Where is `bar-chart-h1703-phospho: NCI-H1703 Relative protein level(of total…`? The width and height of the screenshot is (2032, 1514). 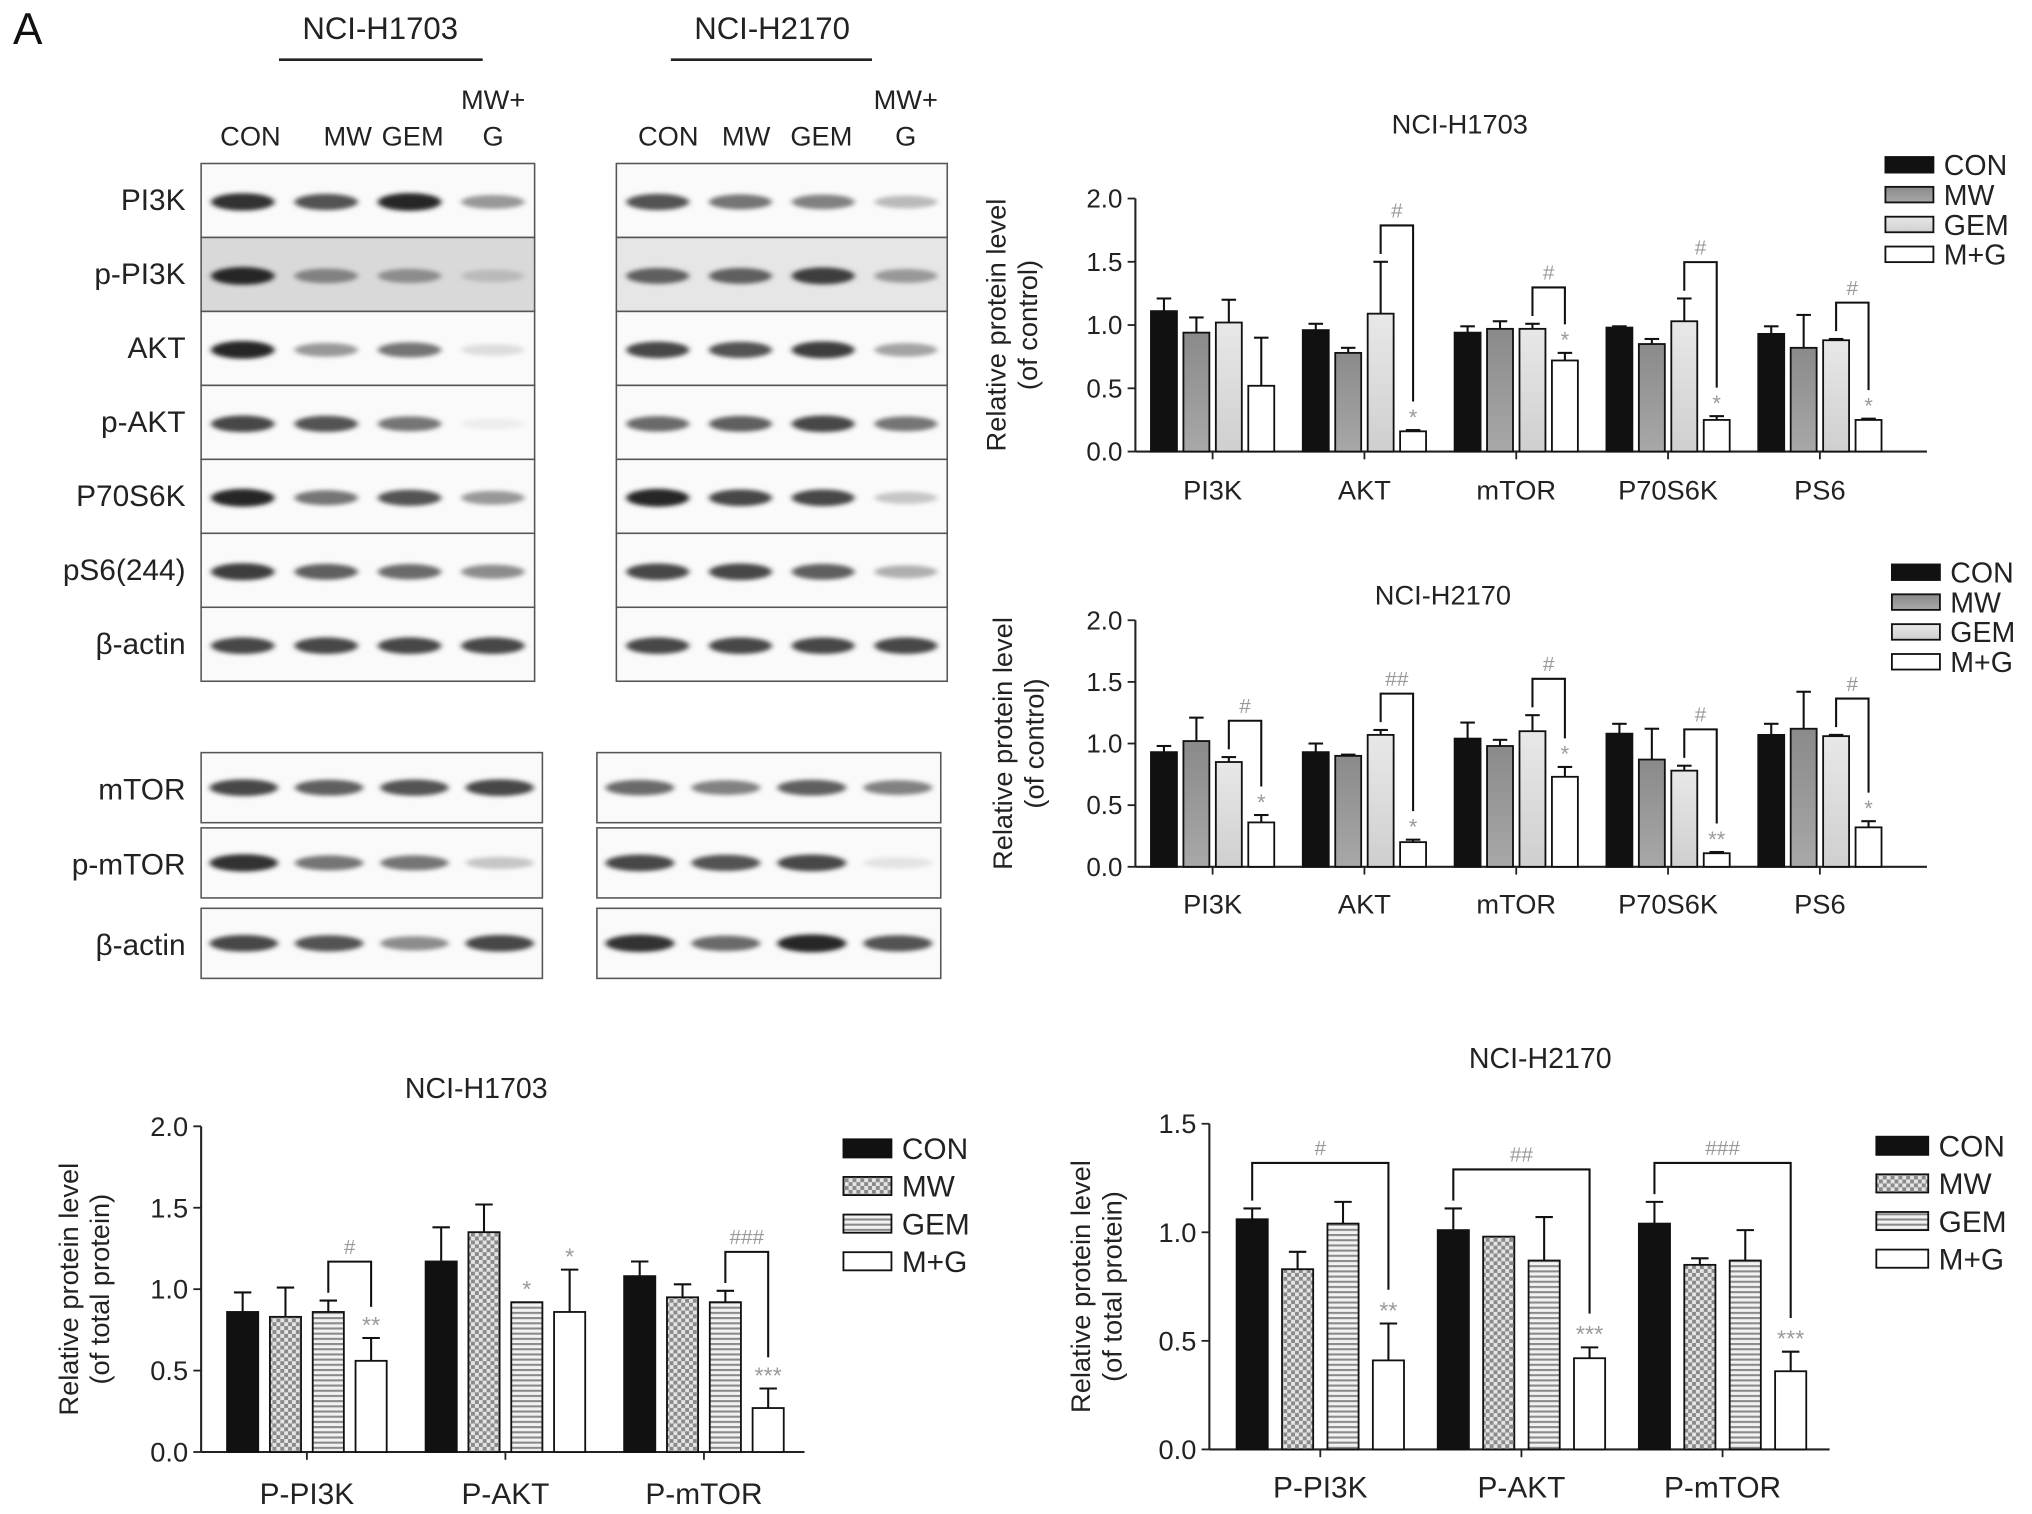
bar-chart-h1703-phospho: NCI-H1703 Relative protein level(of total… is located at coordinates (511, 1292).